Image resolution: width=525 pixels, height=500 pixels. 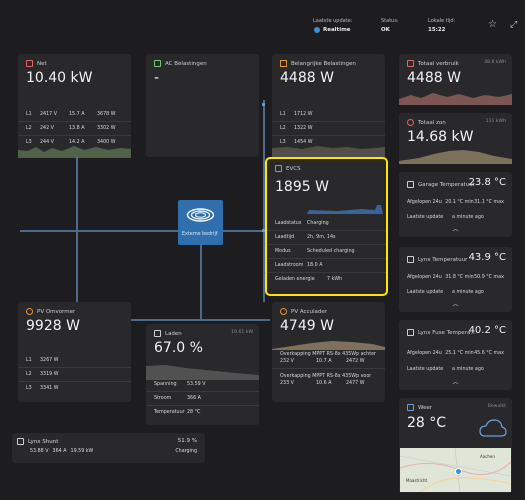 I want to click on evcs-key: Laadstroom, so click(x=289, y=265).